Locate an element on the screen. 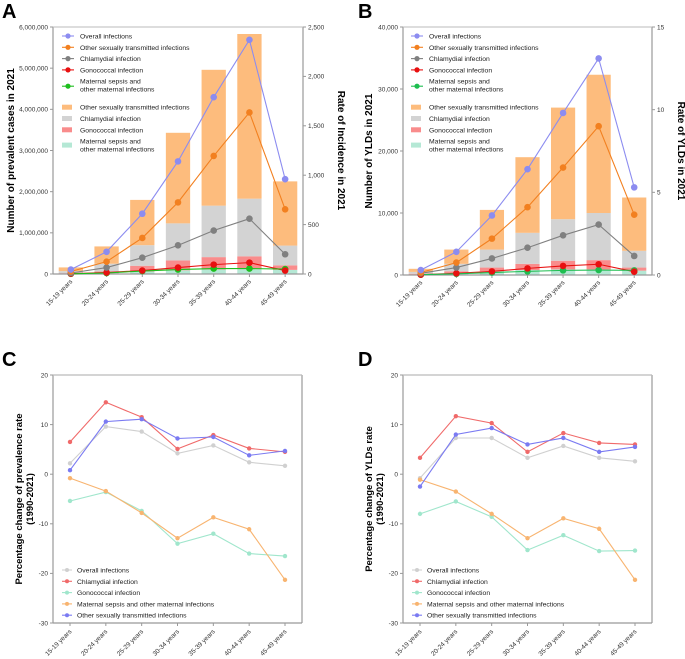  point-maternal-sepsis-and-other-maternal-infections-45-49-years is located at coordinates (635, 580).